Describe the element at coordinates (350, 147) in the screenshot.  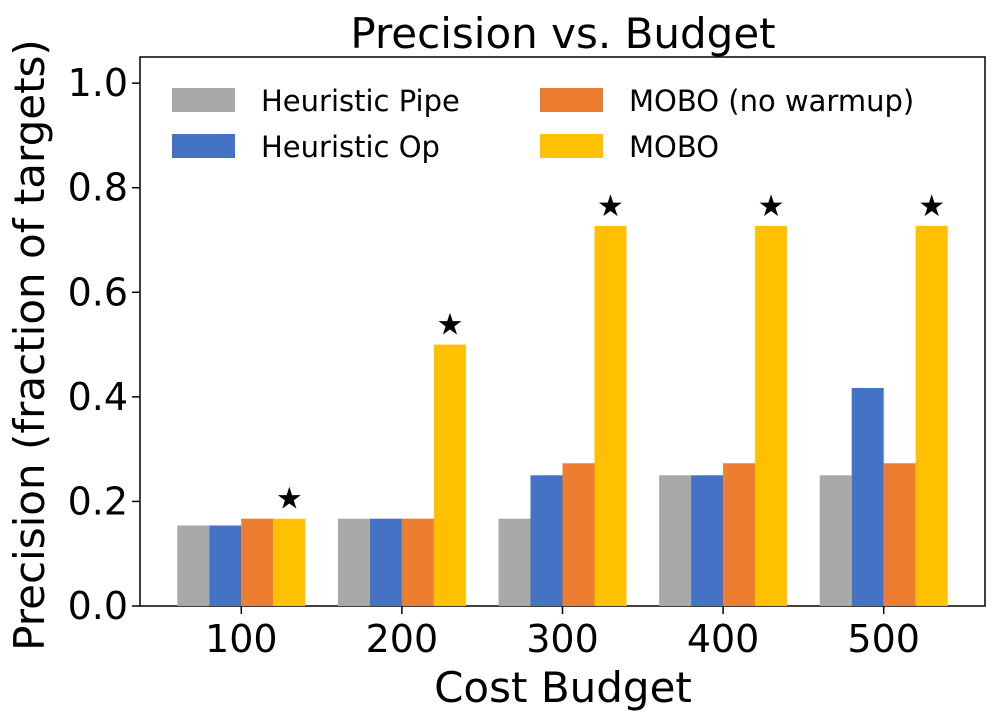
I see `legend-label: Heuristic Op` at that location.